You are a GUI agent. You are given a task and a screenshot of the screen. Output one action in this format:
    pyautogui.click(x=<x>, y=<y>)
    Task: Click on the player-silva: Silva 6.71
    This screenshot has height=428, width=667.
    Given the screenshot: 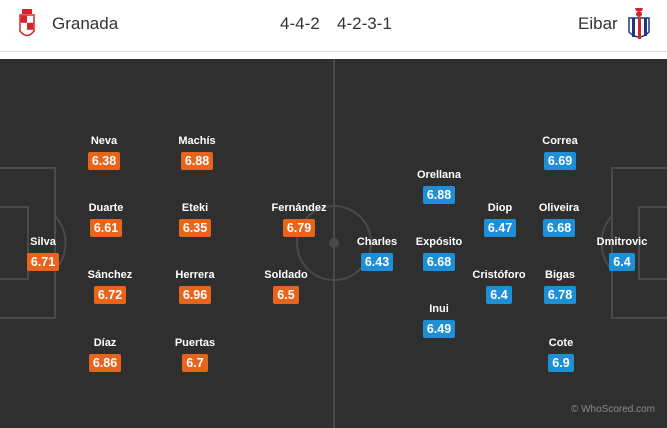 What is the action you would take?
    pyautogui.click(x=43, y=253)
    